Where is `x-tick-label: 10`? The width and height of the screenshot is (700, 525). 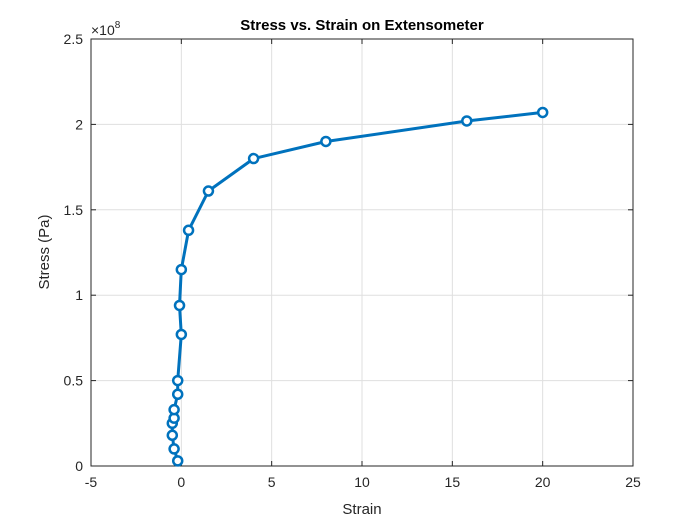
x-tick-label: 10 is located at coordinates (362, 482).